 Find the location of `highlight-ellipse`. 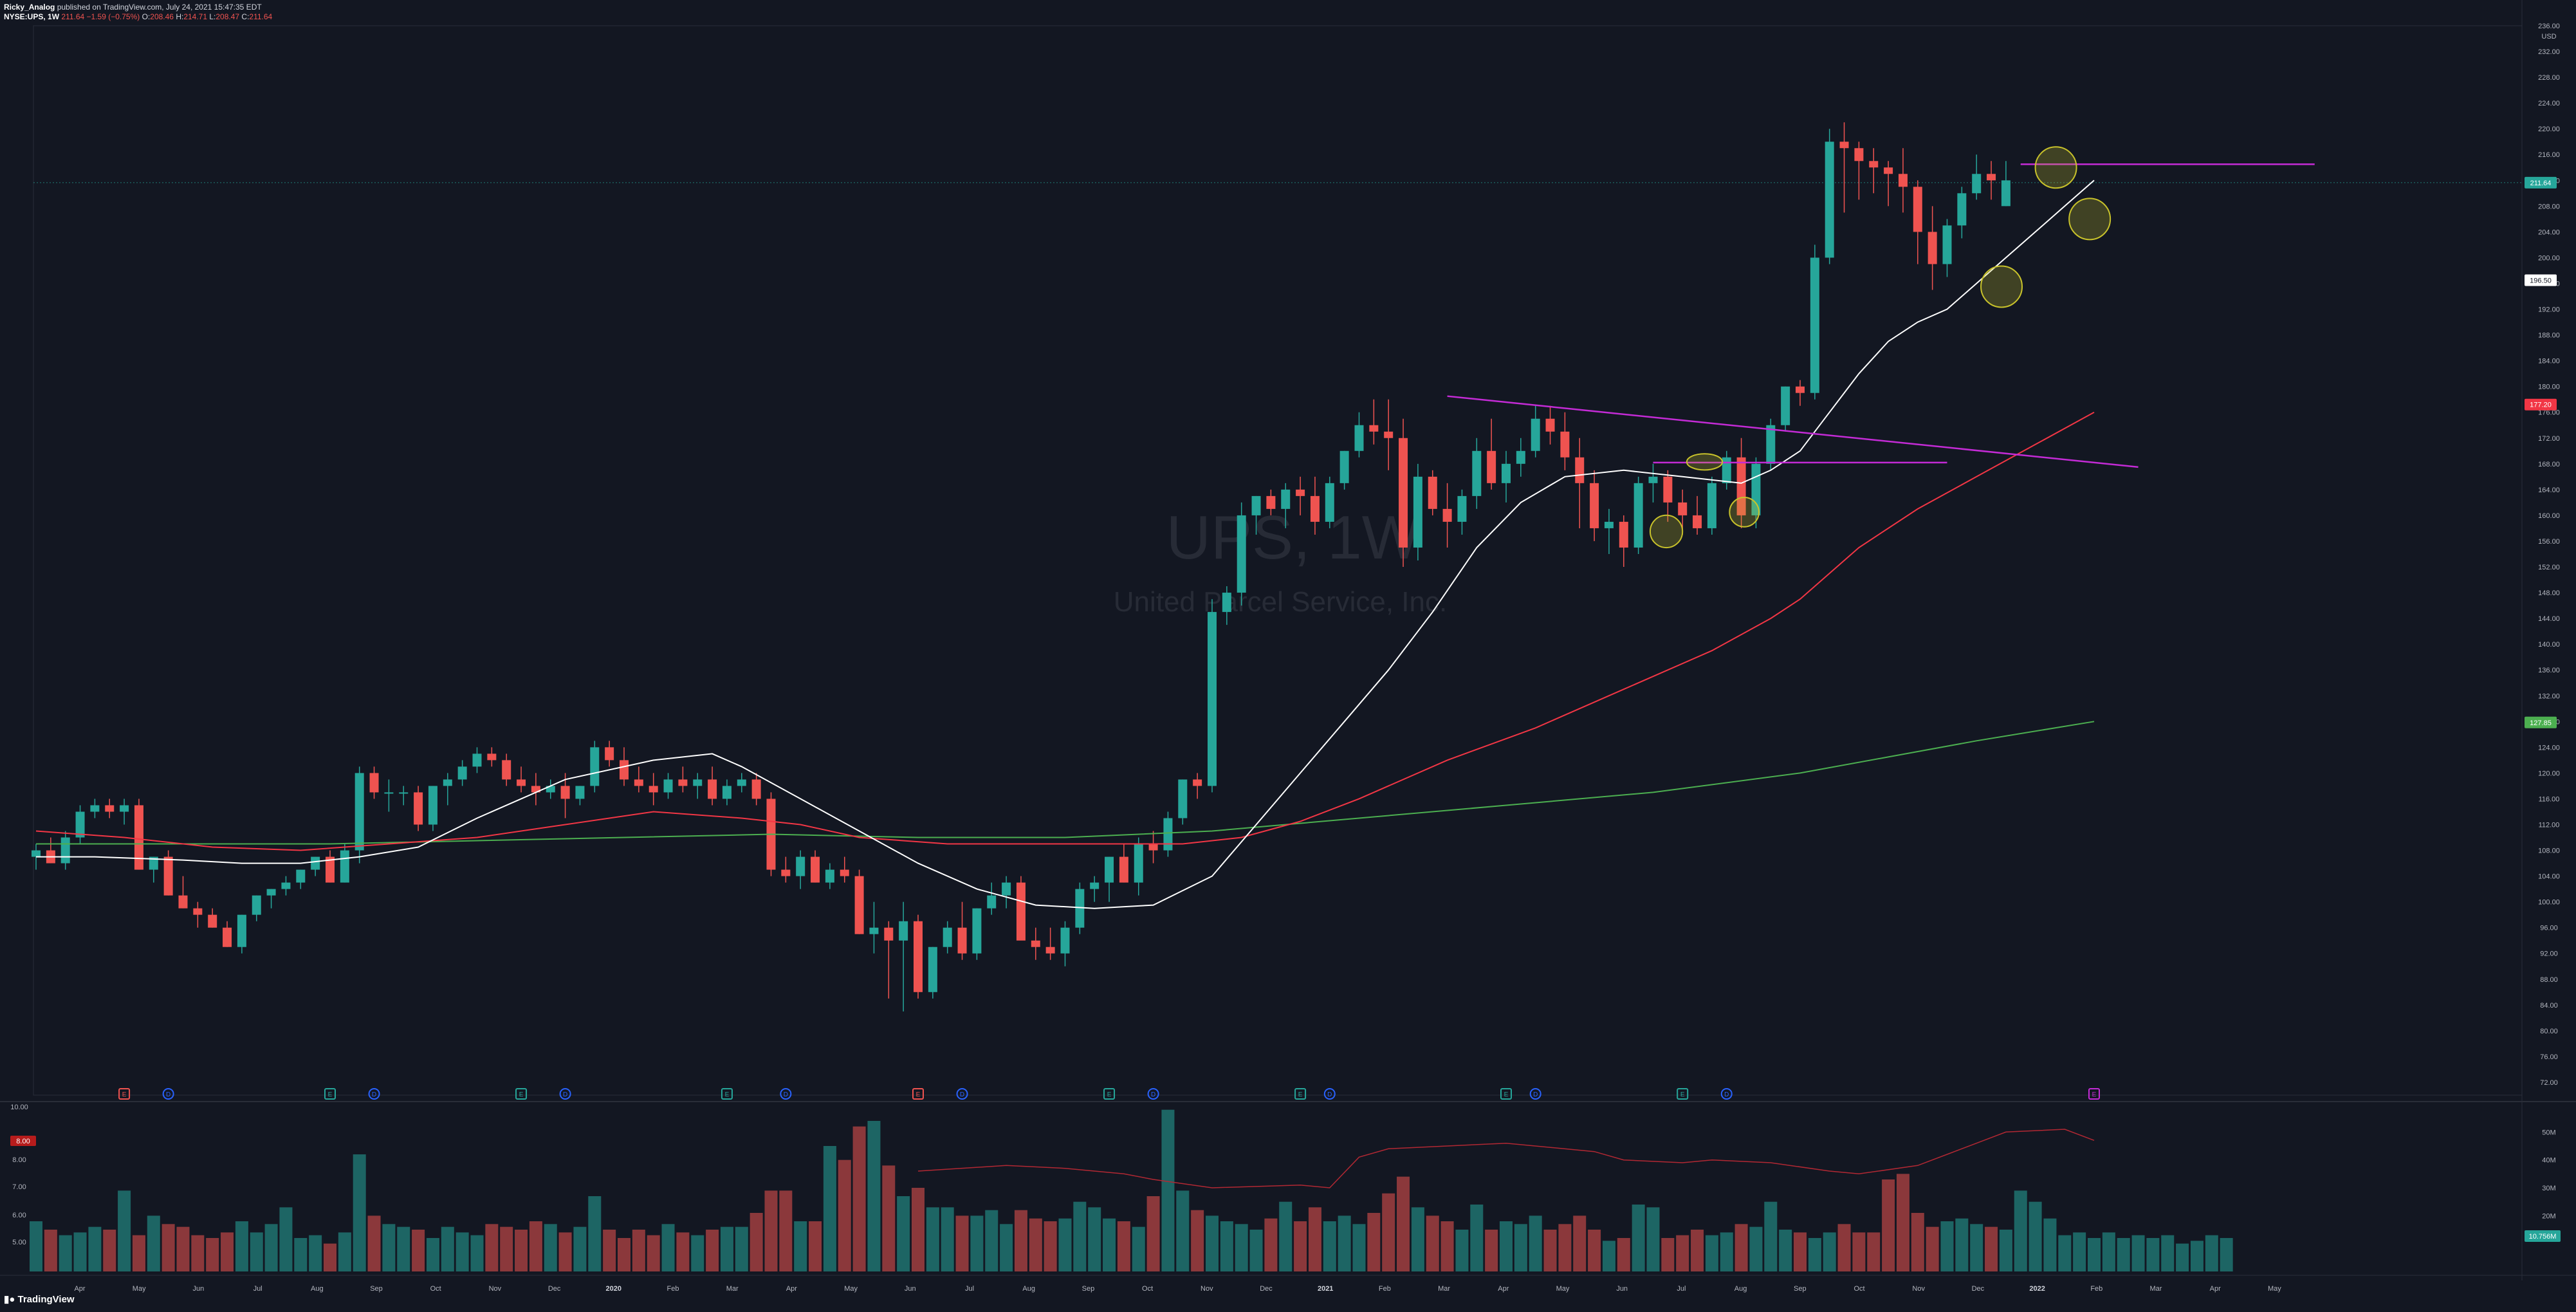

highlight-ellipse is located at coordinates (1705, 462).